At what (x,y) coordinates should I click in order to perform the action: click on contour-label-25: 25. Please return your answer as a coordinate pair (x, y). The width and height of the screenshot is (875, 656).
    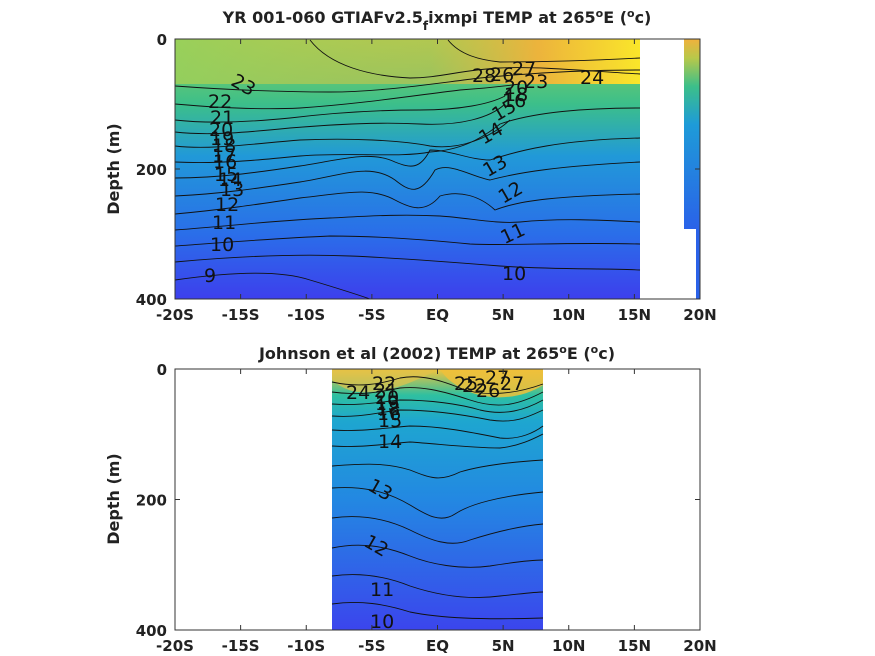
    Looking at the image, I should click on (466, 384).